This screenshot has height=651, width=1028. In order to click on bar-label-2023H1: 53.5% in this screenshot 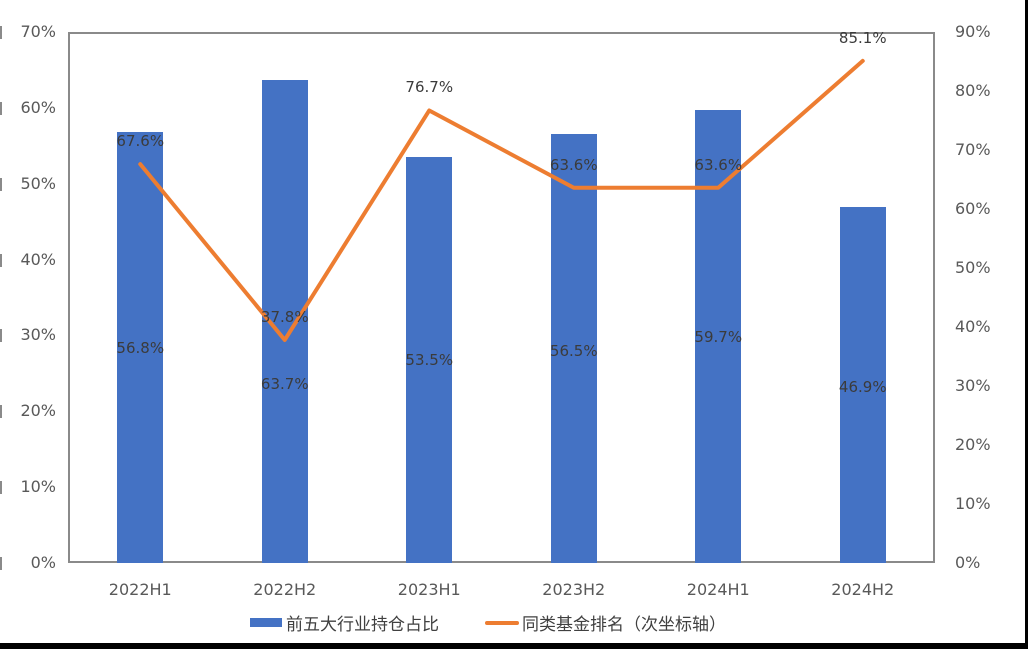, I will do `click(429, 360)`.